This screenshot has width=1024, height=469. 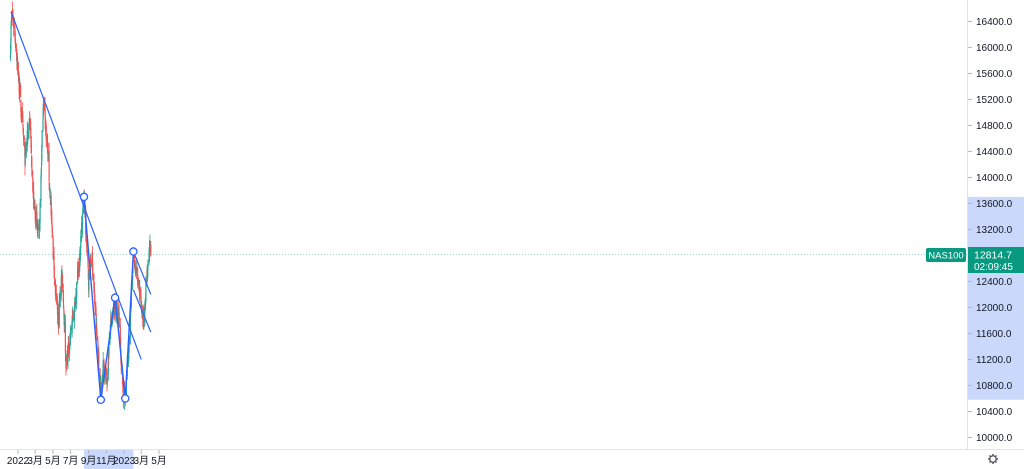 I want to click on price-tick-label: 15200.0, so click(x=994, y=100).